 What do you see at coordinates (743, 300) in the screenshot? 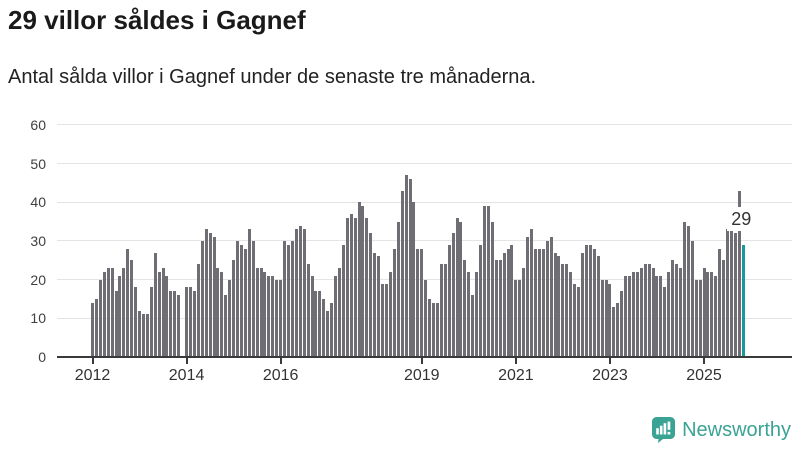
I see `highlighted-bar` at bounding box center [743, 300].